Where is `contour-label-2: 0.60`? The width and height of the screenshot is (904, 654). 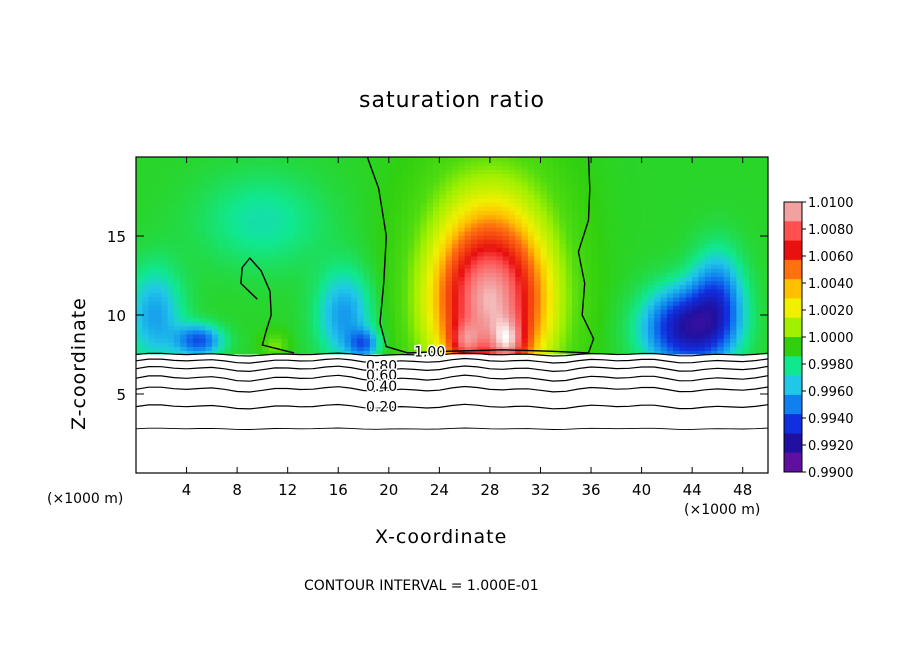
contour-label-2: 0.60 is located at coordinates (381, 376).